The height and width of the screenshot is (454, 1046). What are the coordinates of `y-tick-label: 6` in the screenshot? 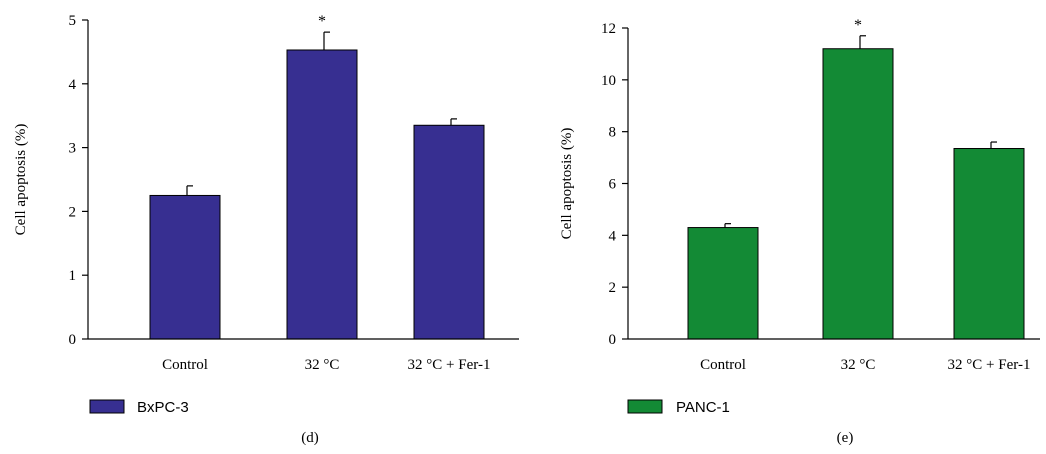 It's located at (613, 185).